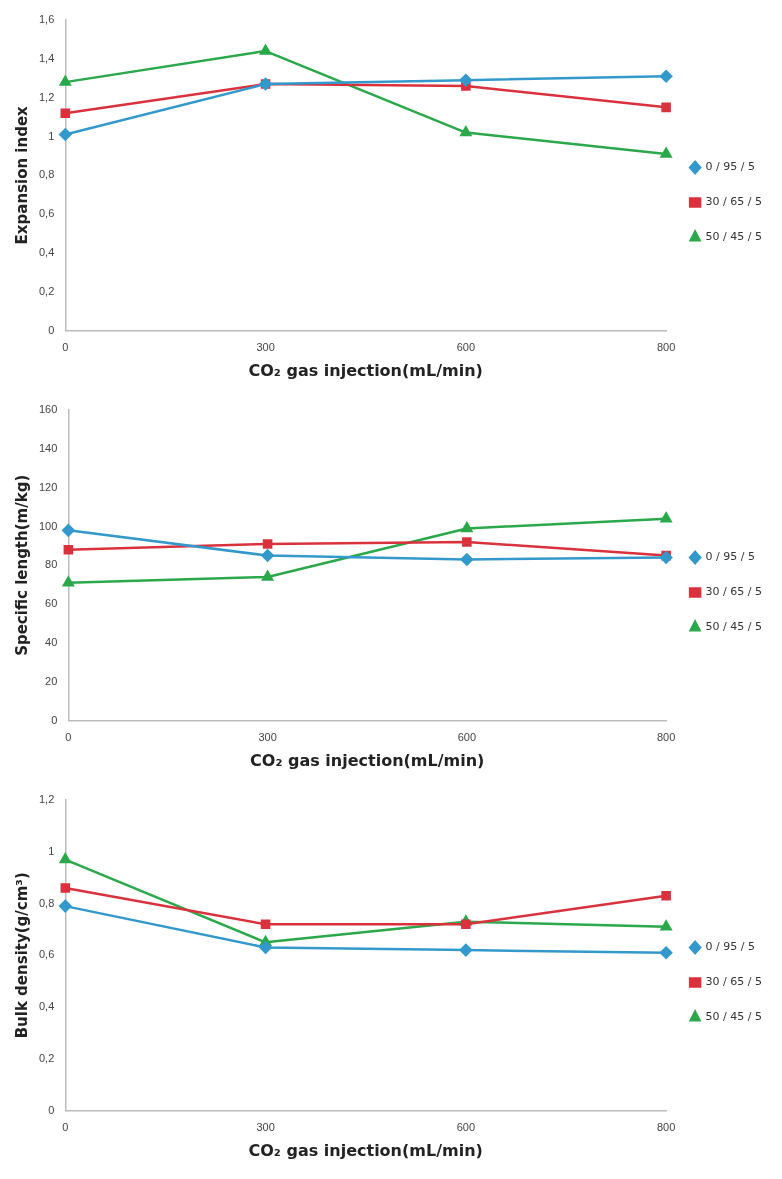  Describe the element at coordinates (48, 525) in the screenshot. I see `y-tick-label: 100` at that location.